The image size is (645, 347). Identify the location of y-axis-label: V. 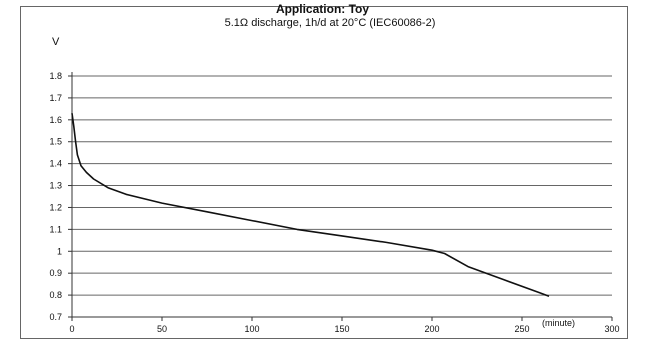
(56, 42).